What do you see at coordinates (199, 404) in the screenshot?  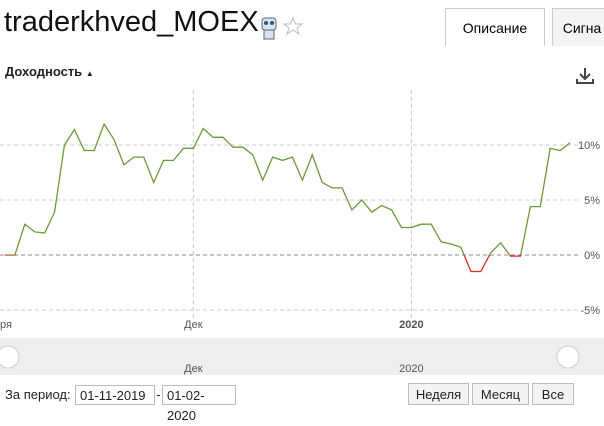 I see `date-input: 01-02-2020` at bounding box center [199, 404].